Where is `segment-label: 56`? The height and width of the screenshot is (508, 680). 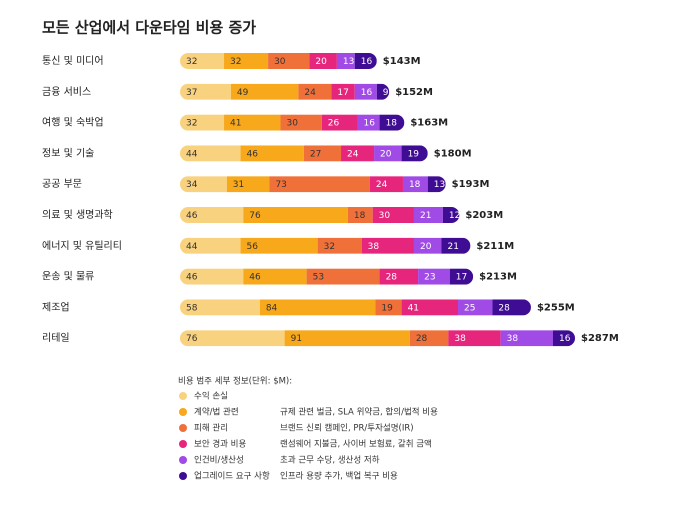 segment-label: 56 is located at coordinates (253, 247).